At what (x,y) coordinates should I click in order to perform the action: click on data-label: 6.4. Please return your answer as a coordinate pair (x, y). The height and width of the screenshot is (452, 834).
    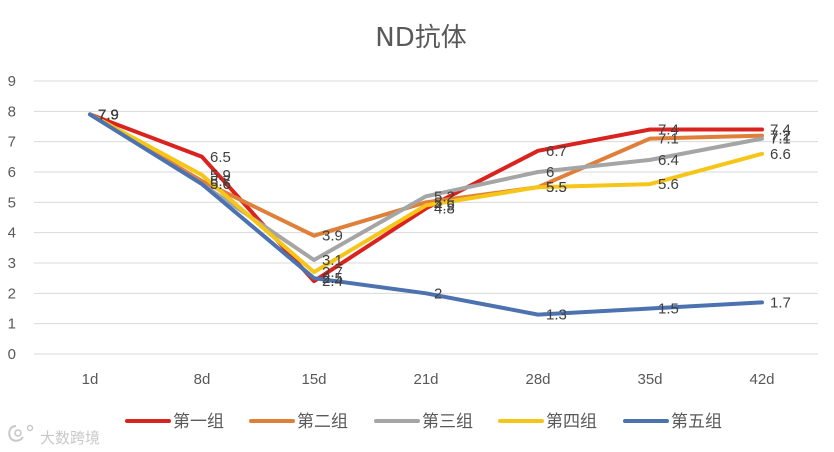
    Looking at the image, I should click on (668, 160).